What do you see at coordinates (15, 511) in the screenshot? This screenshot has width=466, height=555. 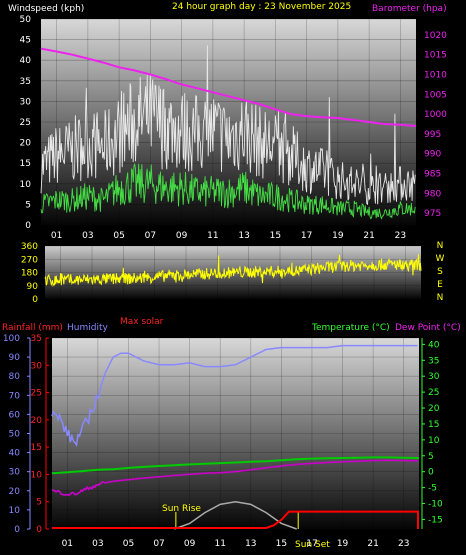 I see `humidity-tick-label: 10` at bounding box center [15, 511].